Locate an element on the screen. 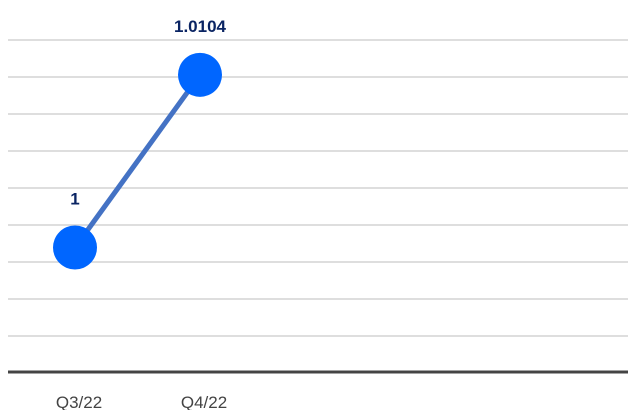 The height and width of the screenshot is (410, 628). x-tick-label-1: Q4/22 is located at coordinates (204, 401).